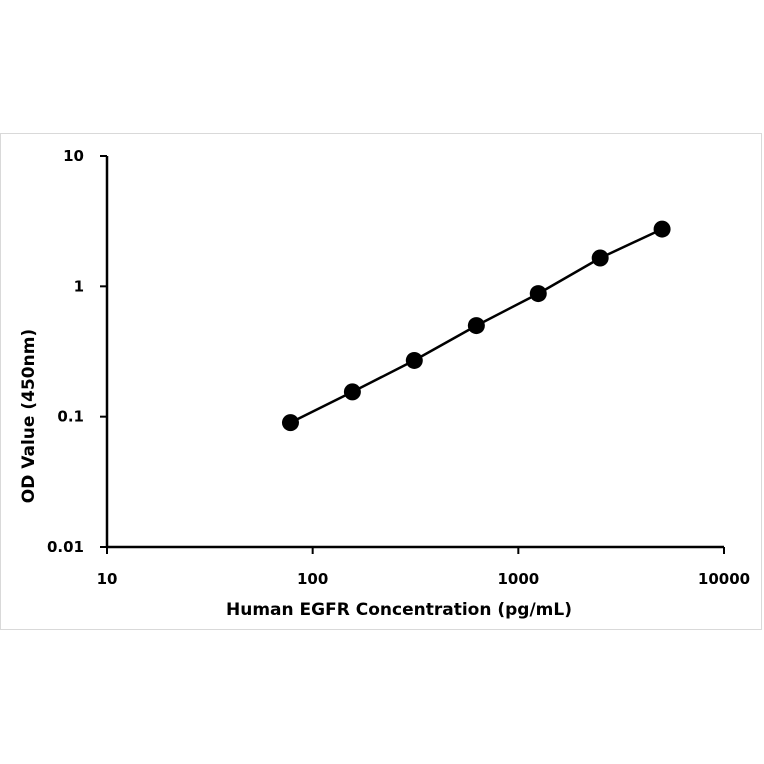 The height and width of the screenshot is (764, 764). What do you see at coordinates (73, 156) in the screenshot?
I see `y-tick-label: 10` at bounding box center [73, 156].